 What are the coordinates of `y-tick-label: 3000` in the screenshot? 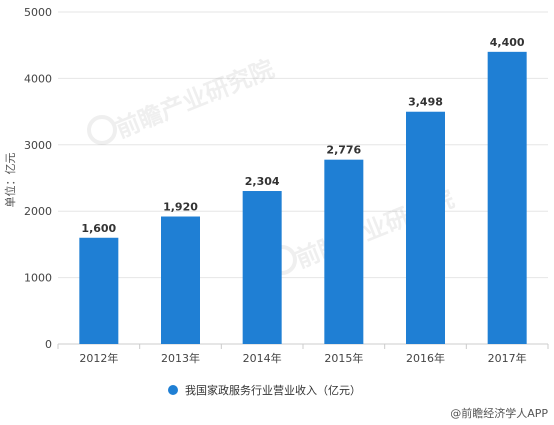 It's located at (38, 145).